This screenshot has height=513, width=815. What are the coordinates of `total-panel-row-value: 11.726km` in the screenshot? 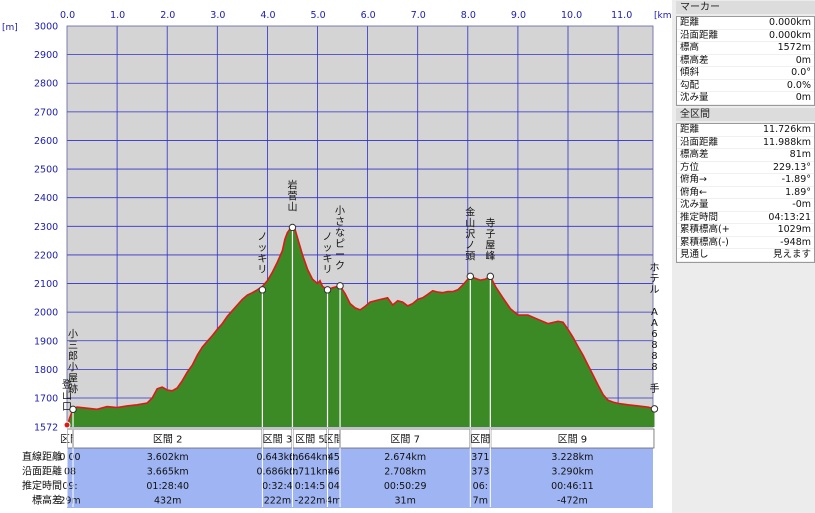 It's located at (787, 129).